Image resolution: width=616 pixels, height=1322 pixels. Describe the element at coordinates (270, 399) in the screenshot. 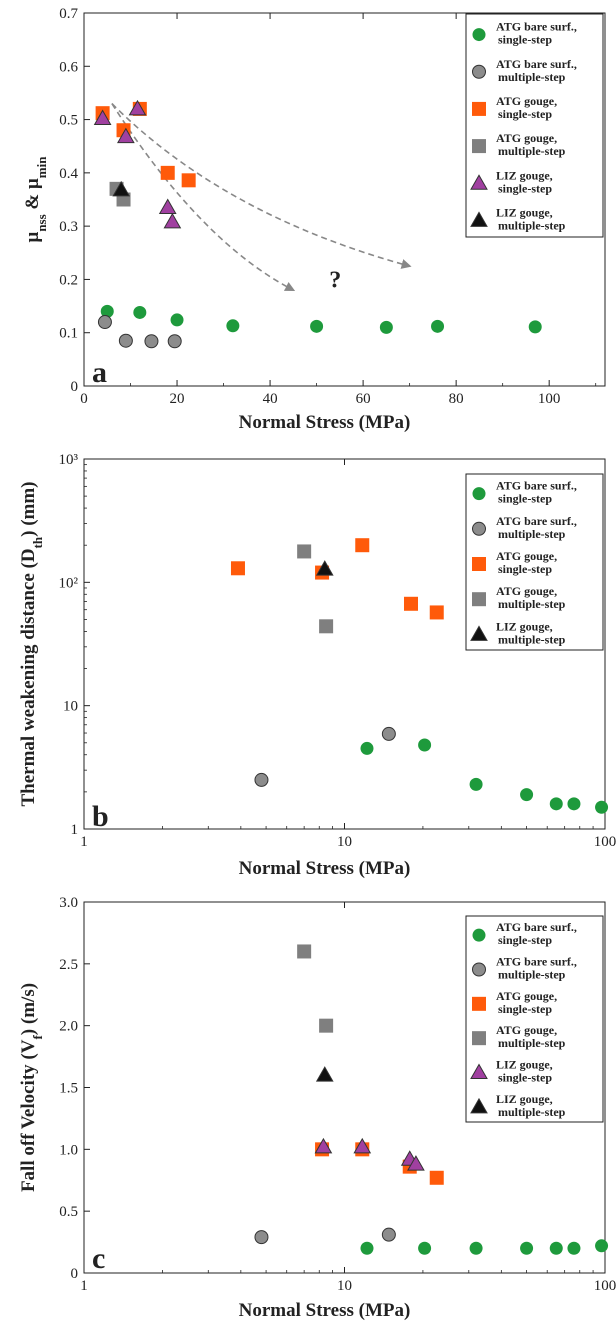

I see `x-tick-label: 40` at that location.